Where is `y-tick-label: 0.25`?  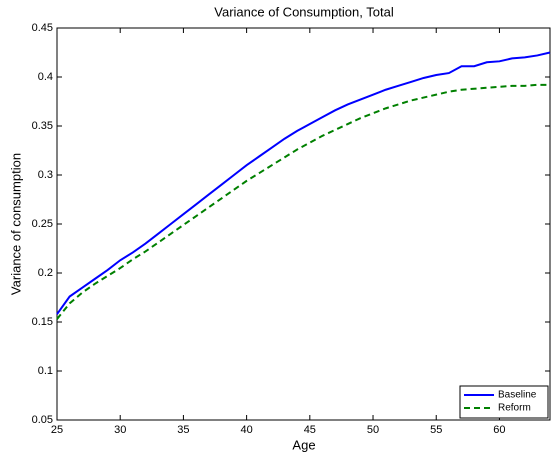 y-tick-label: 0.25 is located at coordinates (42, 224).